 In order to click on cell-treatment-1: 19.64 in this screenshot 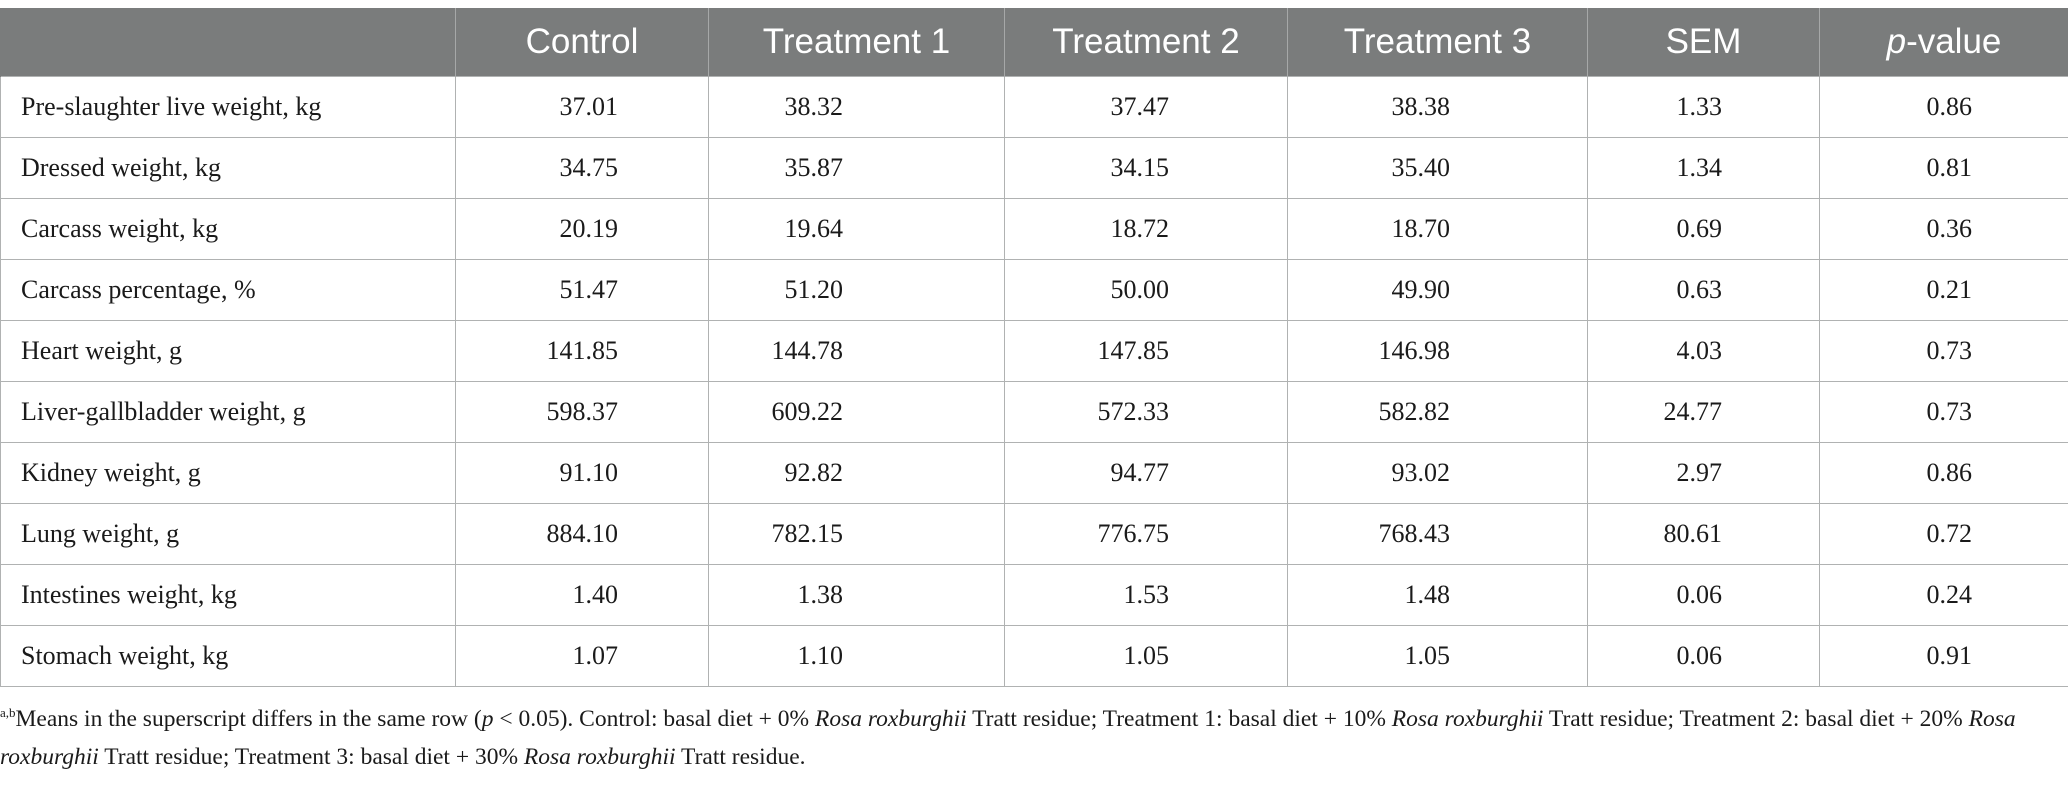, I will do `click(856, 229)`.